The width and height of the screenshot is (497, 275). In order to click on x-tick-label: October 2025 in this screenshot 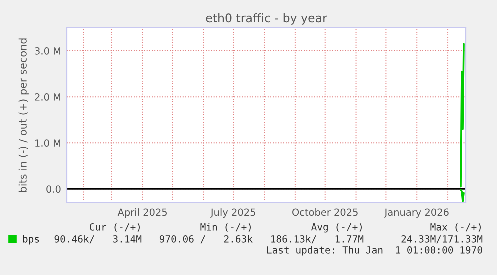, I will do `click(325, 212)`.